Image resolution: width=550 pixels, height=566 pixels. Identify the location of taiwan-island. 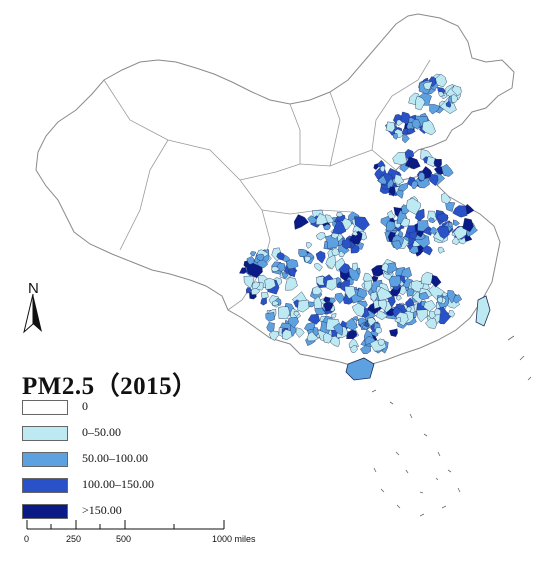
(483, 311).